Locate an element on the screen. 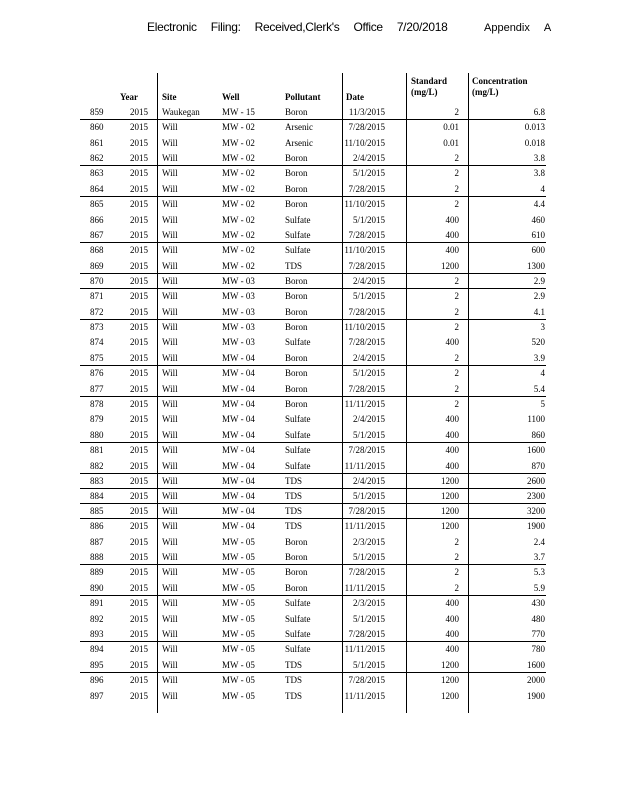 This screenshot has height=800, width=618. row-number: 869 is located at coordinates (97, 265).